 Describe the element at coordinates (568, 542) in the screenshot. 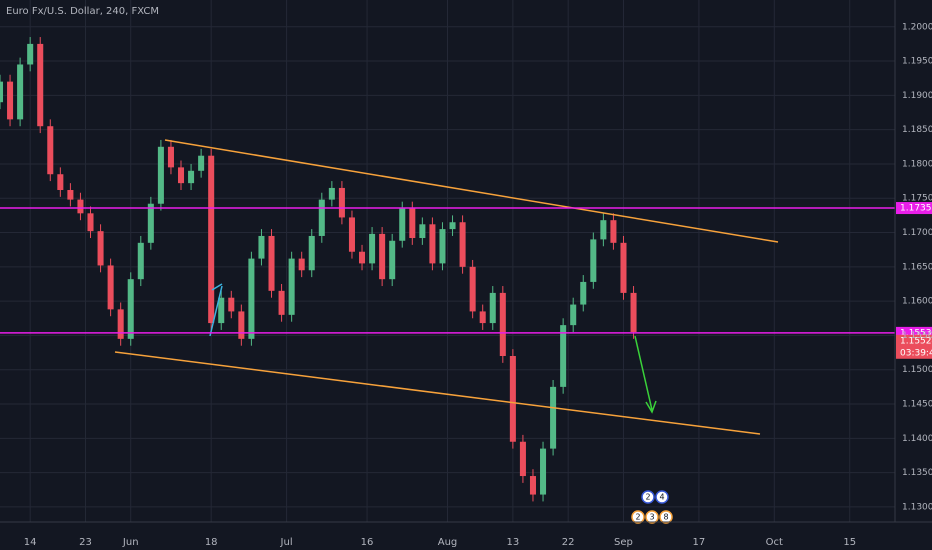

I see `x-tick-label: 22` at that location.